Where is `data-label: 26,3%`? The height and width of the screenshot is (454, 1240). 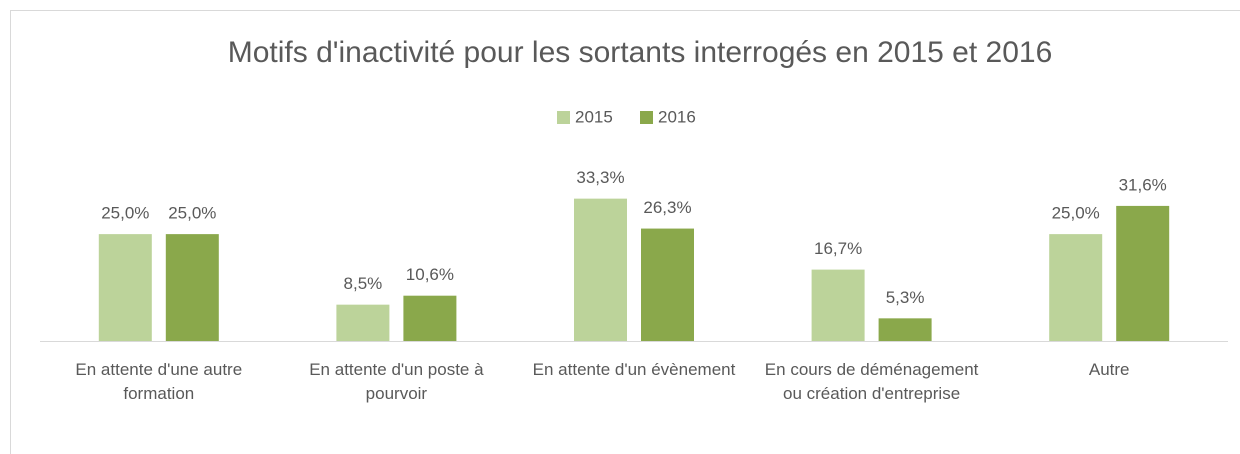 data-label: 26,3% is located at coordinates (667, 207).